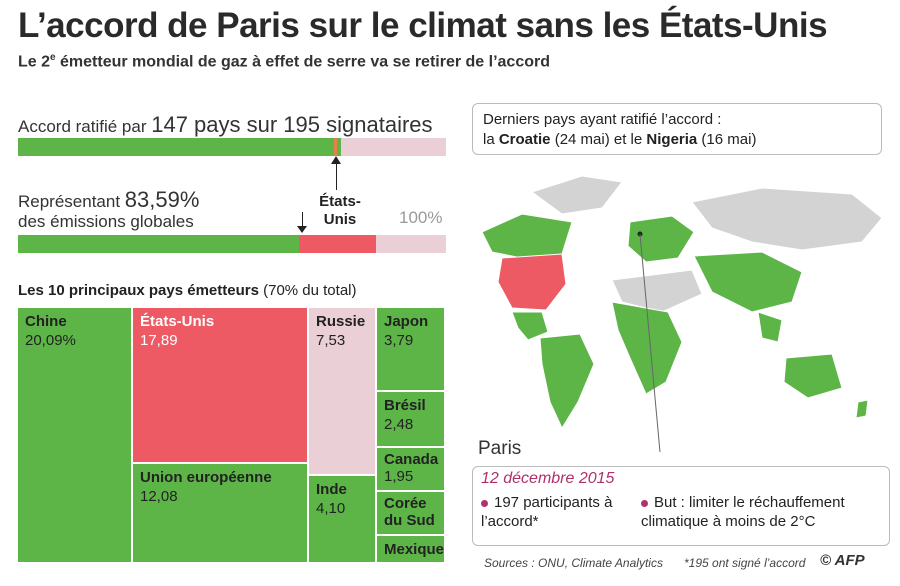 The height and width of the screenshot is (586, 900). Describe the element at coordinates (657, 291) in the screenshot. I see `sahara` at that location.